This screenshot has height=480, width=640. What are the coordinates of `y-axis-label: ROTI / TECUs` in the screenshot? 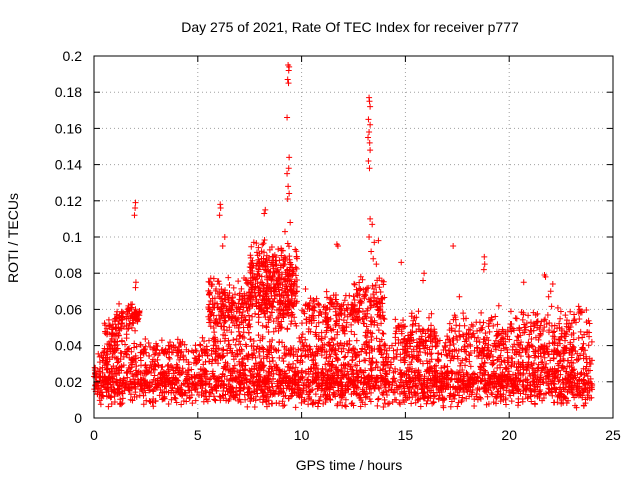 It's located at (13, 238).